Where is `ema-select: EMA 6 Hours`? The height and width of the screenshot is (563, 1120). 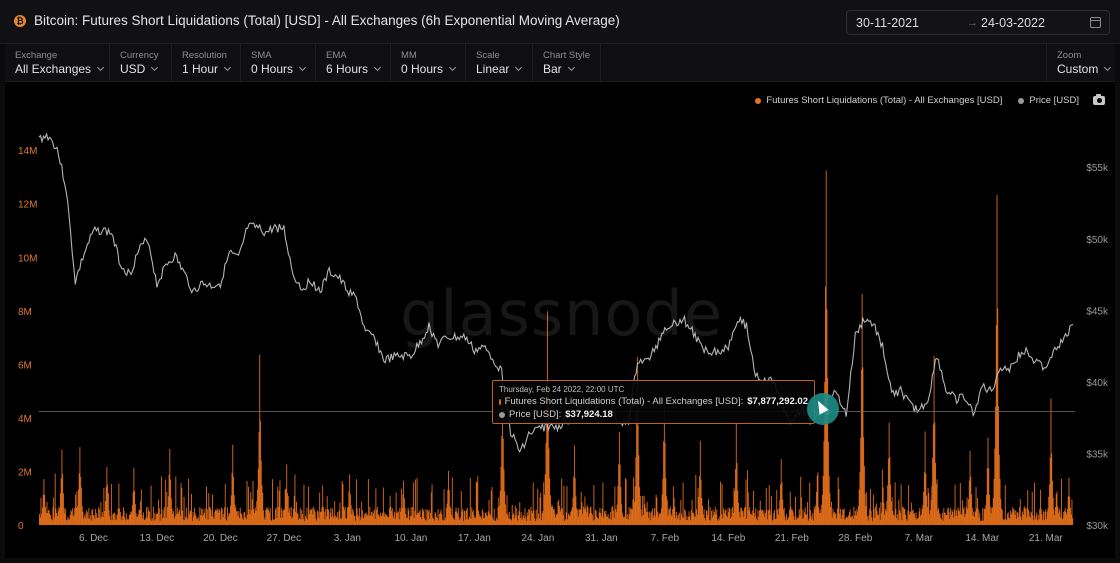 ema-select: EMA 6 Hours is located at coordinates (353, 63).